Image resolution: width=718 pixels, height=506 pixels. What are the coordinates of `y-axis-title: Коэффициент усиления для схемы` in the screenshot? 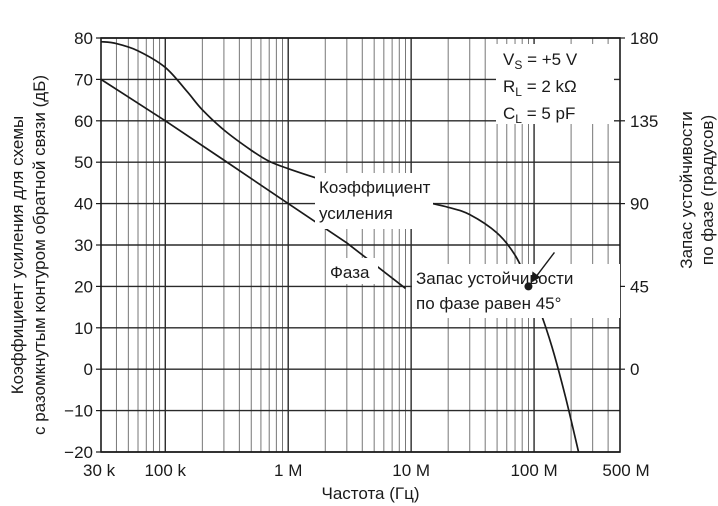 It's located at (17, 255).